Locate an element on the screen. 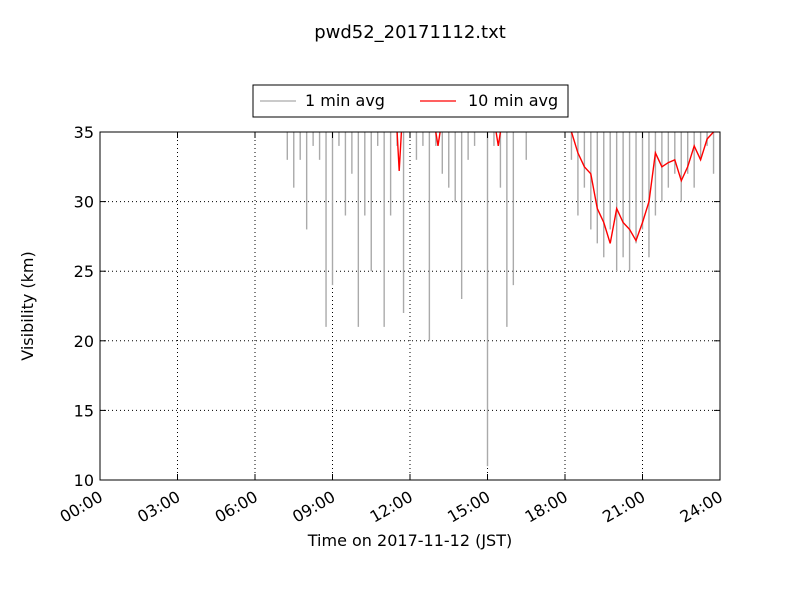 This screenshot has height=600, width=800. x-tick-label: 00:00 is located at coordinates (81, 507).